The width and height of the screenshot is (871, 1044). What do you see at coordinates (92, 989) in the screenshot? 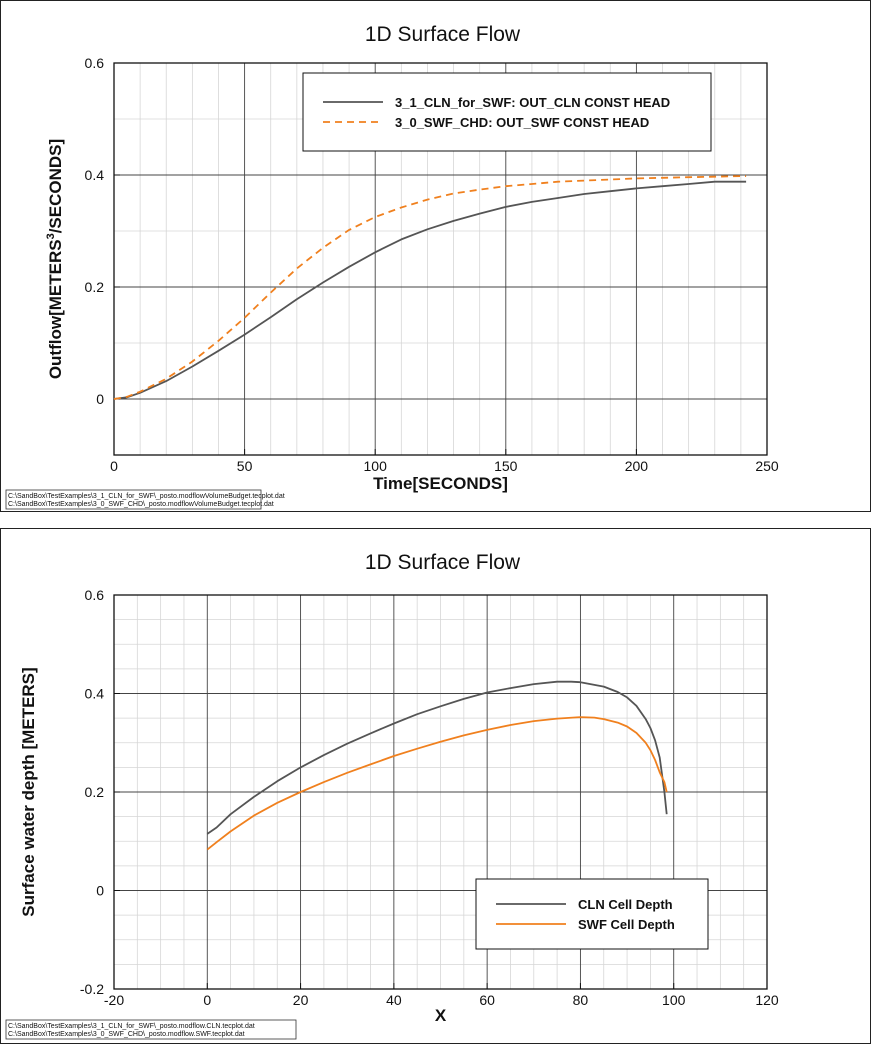
I see `y-tick-label: -0.2` at bounding box center [92, 989].